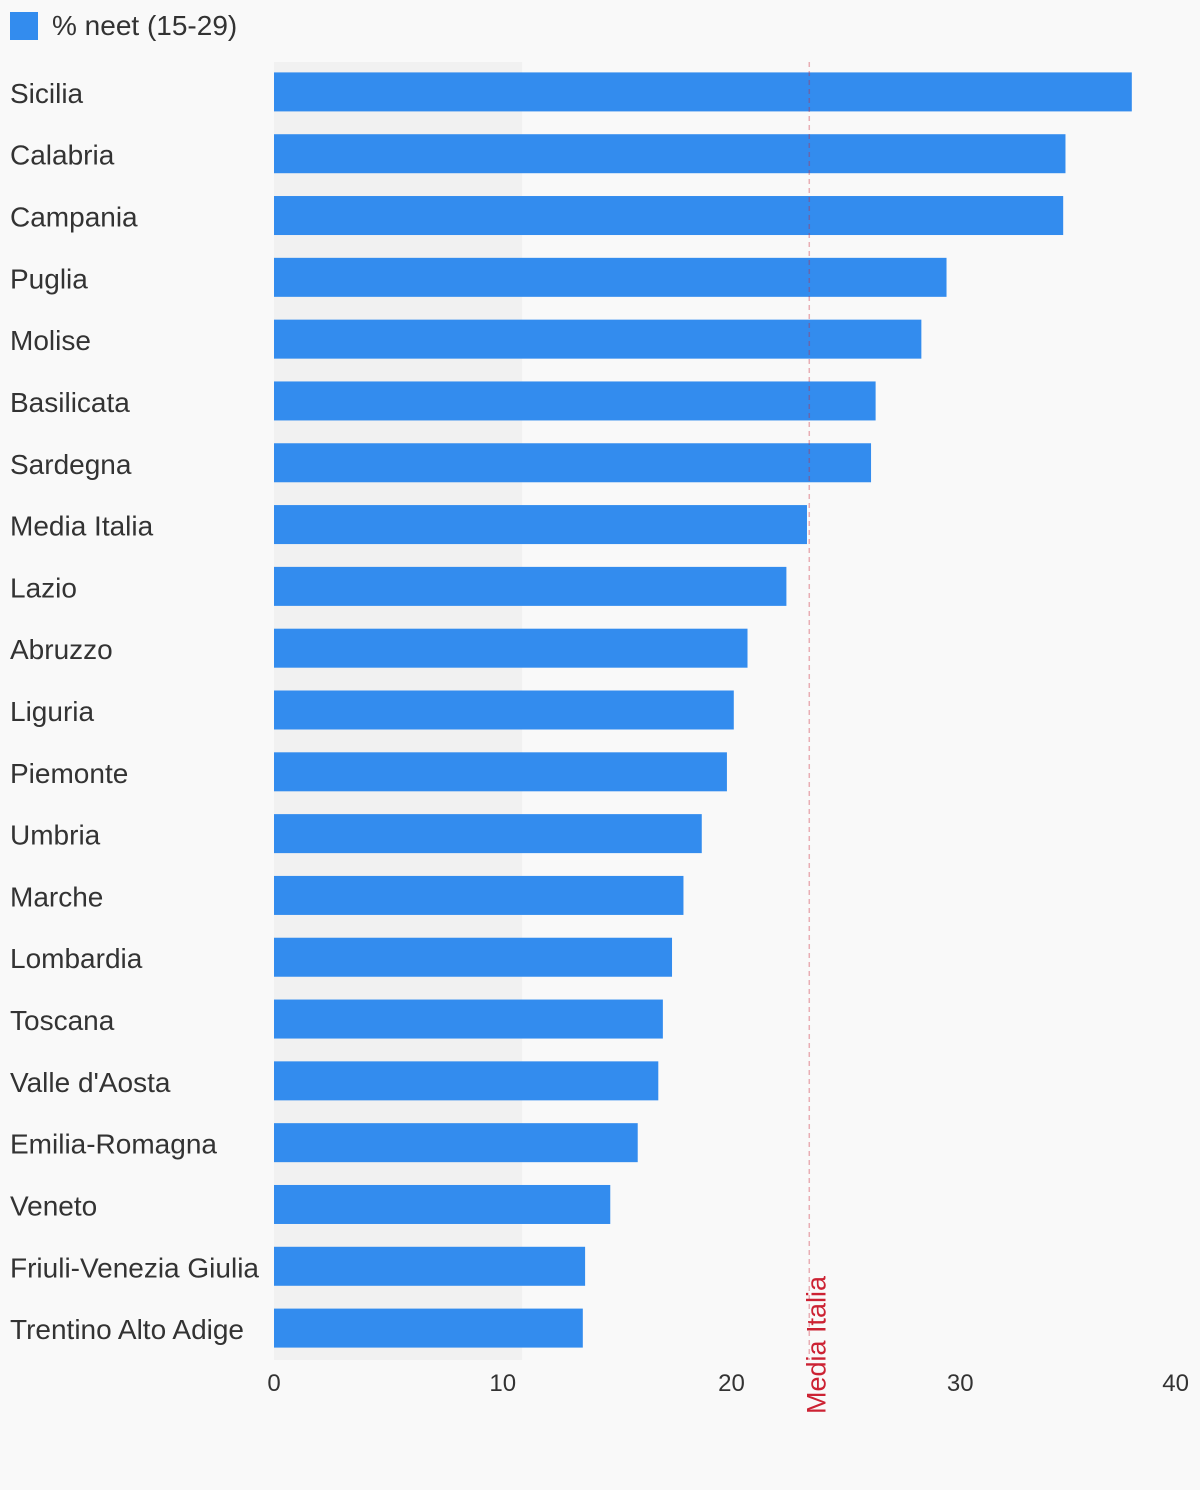 This screenshot has height=1490, width=1200. What do you see at coordinates (61, 649) in the screenshot?
I see `category-label: Abruzzo` at bounding box center [61, 649].